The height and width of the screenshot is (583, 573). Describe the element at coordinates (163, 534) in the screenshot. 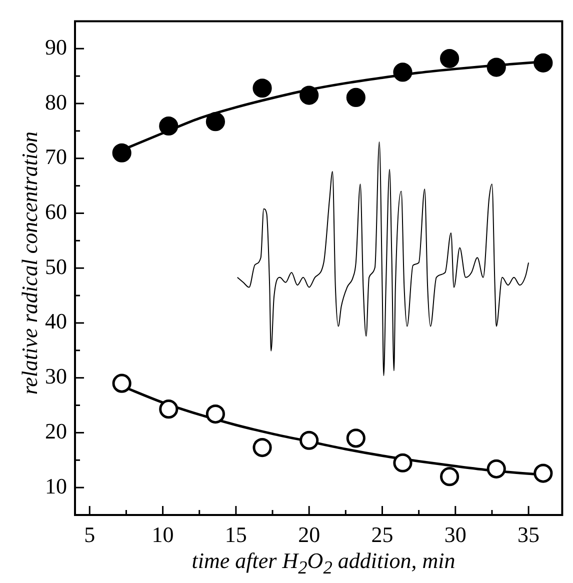

I see `x-tick-label: 10` at that location.